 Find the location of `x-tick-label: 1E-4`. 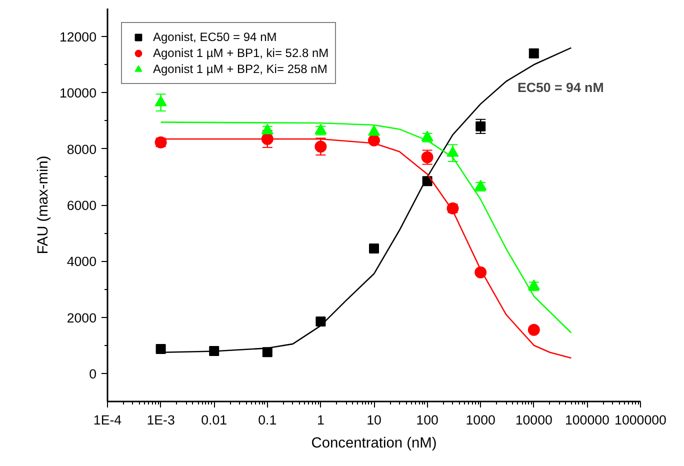

x-tick-label: 1E-4 is located at coordinates (107, 420).